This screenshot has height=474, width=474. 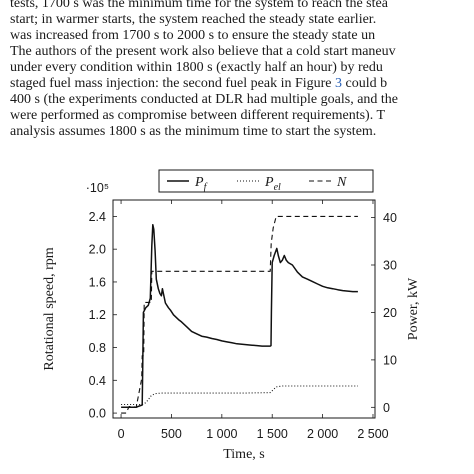 What do you see at coordinates (339, 83) in the screenshot?
I see `figure-reference-link: 3` at bounding box center [339, 83].